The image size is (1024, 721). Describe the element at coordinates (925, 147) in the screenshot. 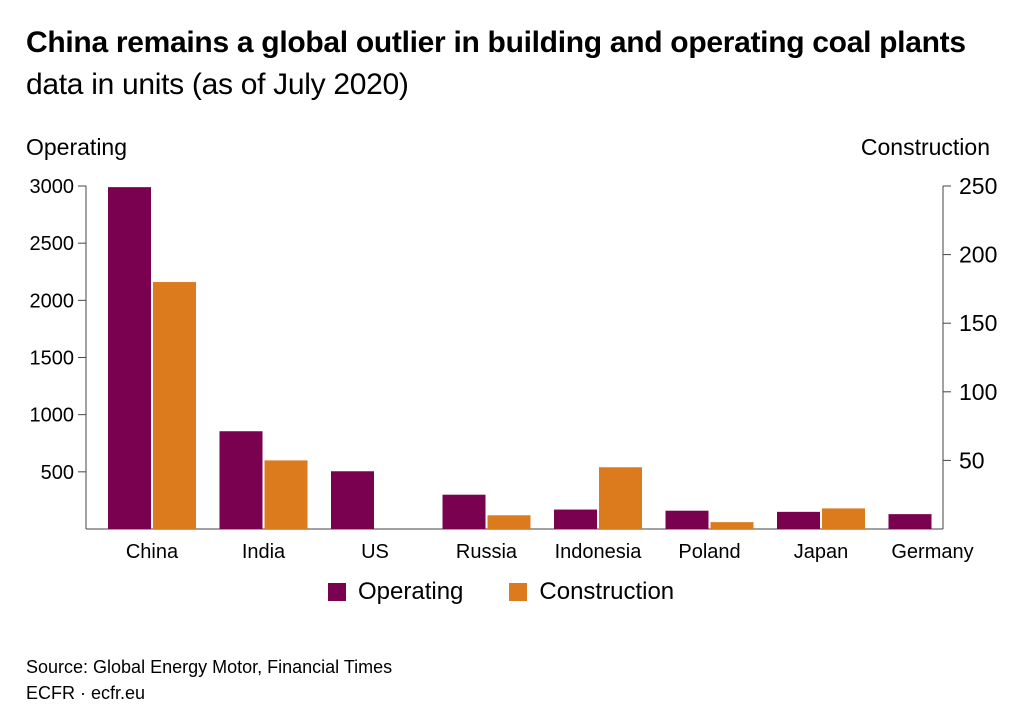

I see `right-axis-title: Construction` at that location.